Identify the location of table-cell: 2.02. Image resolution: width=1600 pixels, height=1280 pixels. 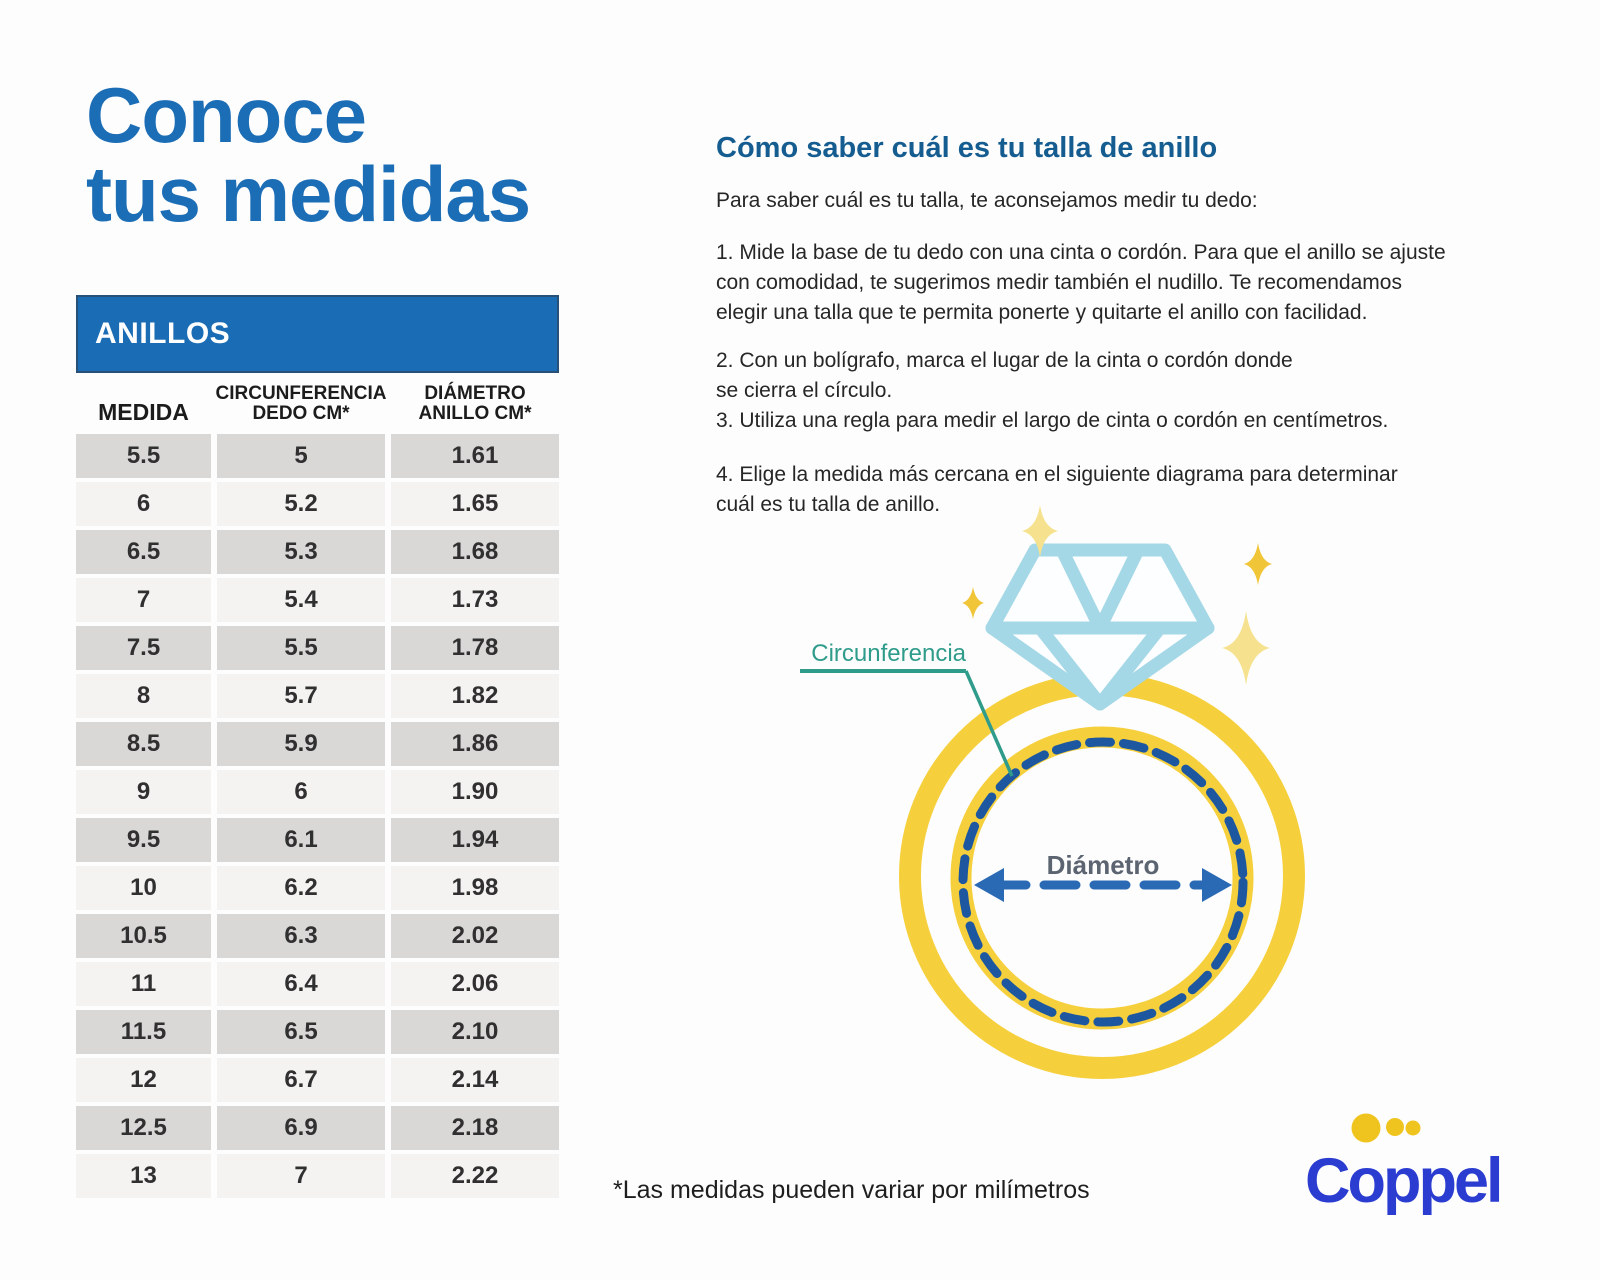
(475, 936).